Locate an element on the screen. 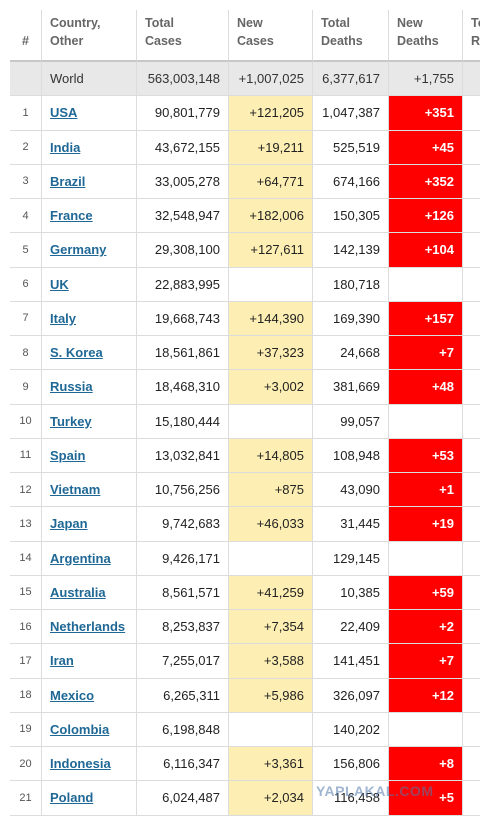  country-cell: Iran is located at coordinates (89, 661).